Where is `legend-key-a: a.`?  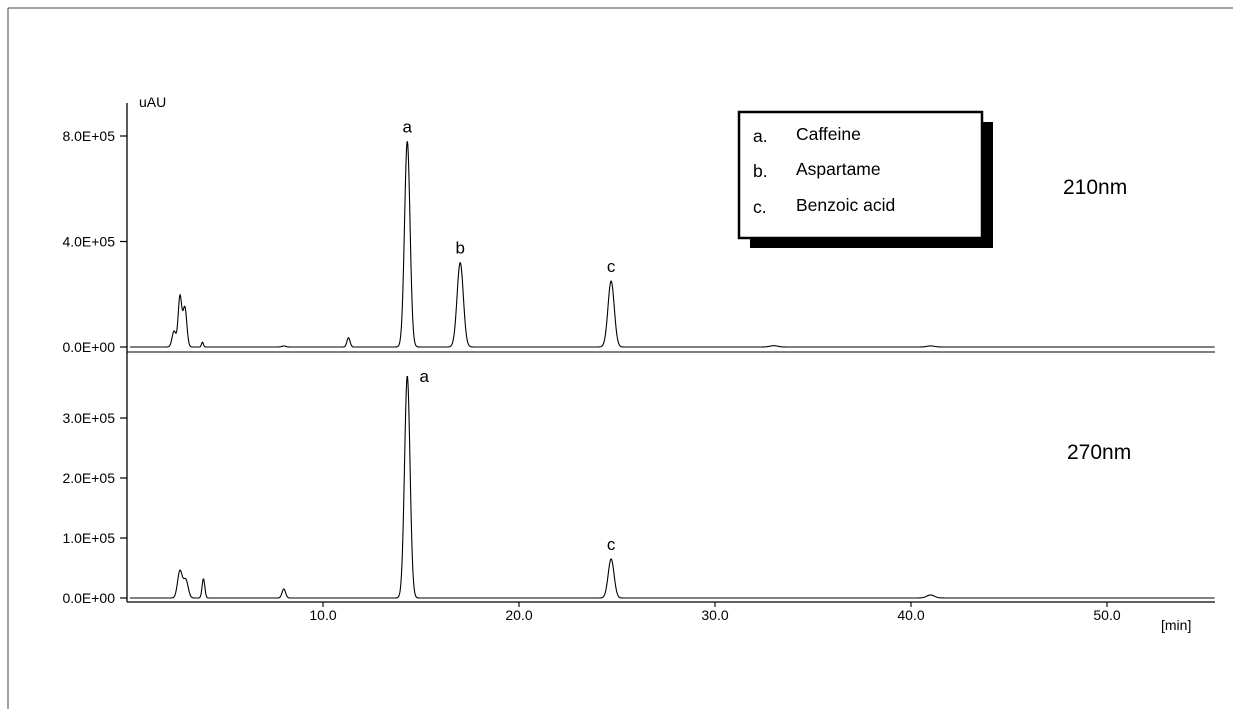 legend-key-a: a. is located at coordinates (760, 136).